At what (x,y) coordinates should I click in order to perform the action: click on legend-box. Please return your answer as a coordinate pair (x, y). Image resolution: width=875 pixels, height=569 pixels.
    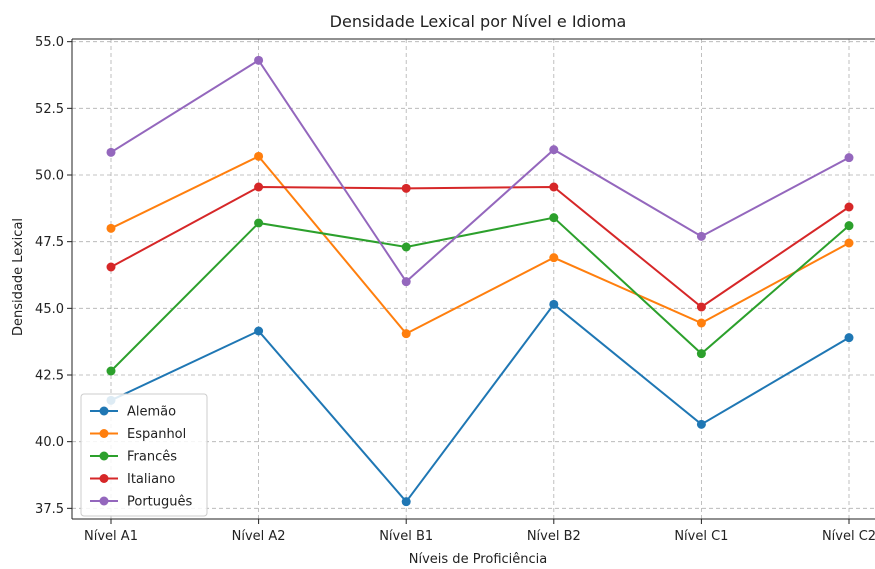
    Looking at the image, I should click on (144, 455).